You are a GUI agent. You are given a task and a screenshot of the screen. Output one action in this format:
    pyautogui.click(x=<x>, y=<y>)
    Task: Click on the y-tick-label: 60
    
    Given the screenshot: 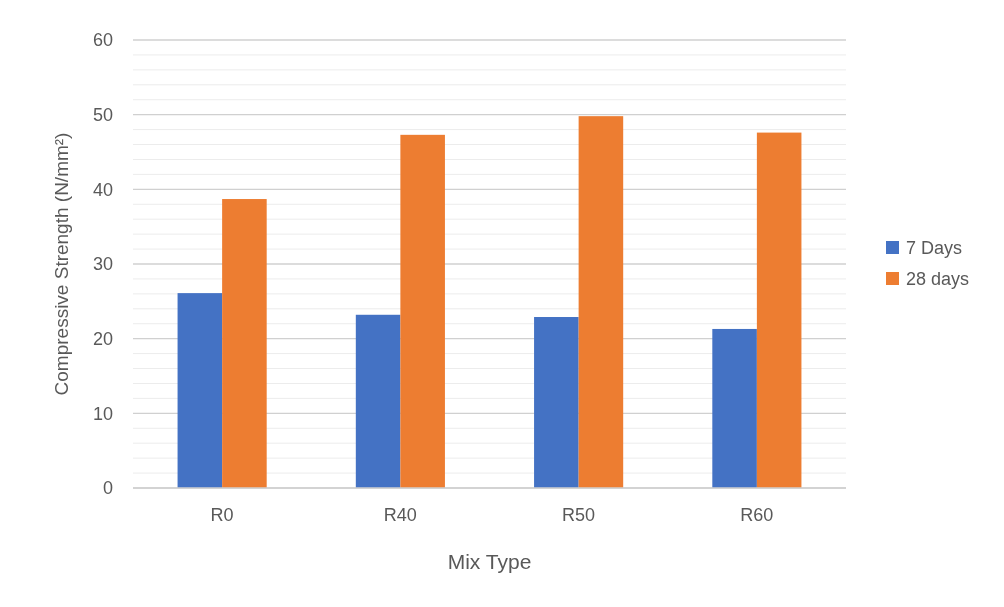 What is the action you would take?
    pyautogui.click(x=102, y=40)
    